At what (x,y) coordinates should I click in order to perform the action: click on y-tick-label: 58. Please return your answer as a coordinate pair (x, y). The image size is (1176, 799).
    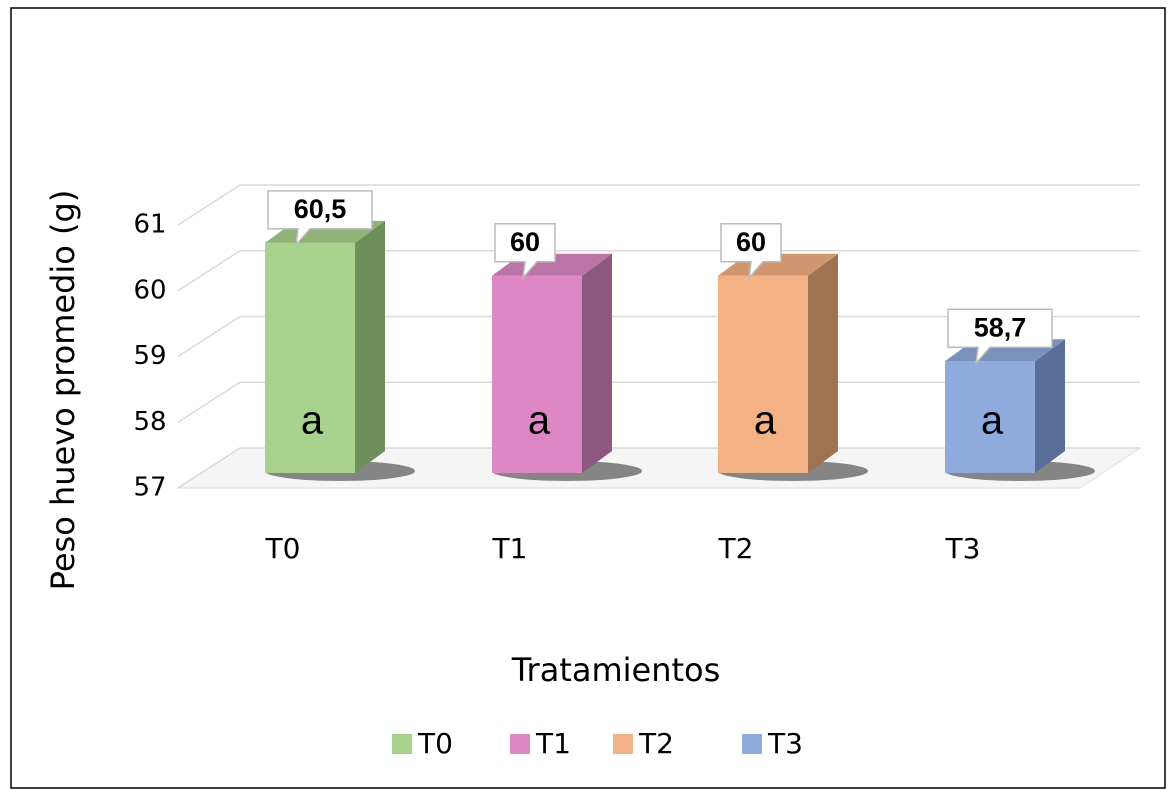
    Looking at the image, I should click on (149, 422).